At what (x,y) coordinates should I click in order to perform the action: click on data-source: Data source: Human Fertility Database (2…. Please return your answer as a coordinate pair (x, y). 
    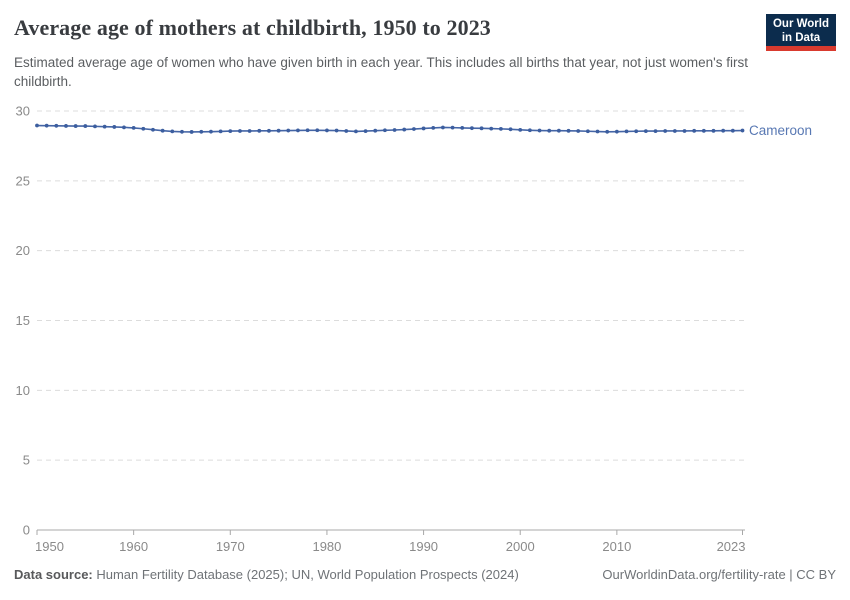
    Looking at the image, I should click on (266, 574).